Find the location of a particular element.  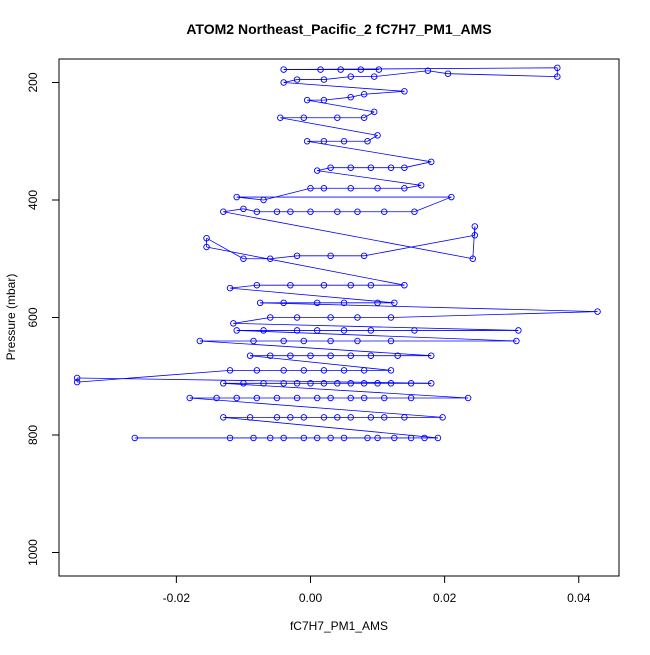

chart-title: ATOM2 Northeast_Pacific_2 fC7H7_PM1_AMS is located at coordinates (338, 29).